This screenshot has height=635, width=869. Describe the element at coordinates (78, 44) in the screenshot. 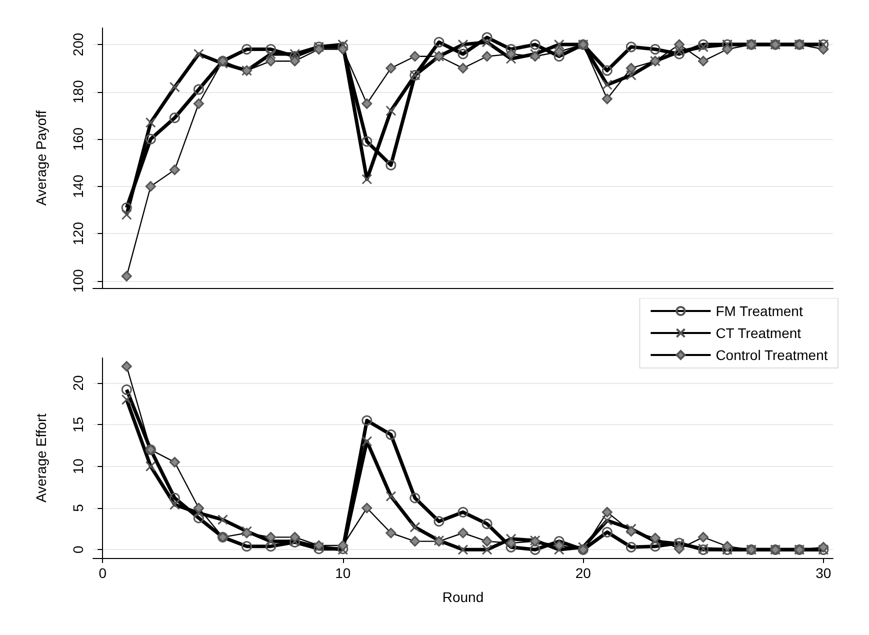

I see `y-tick-label: 200` at that location.